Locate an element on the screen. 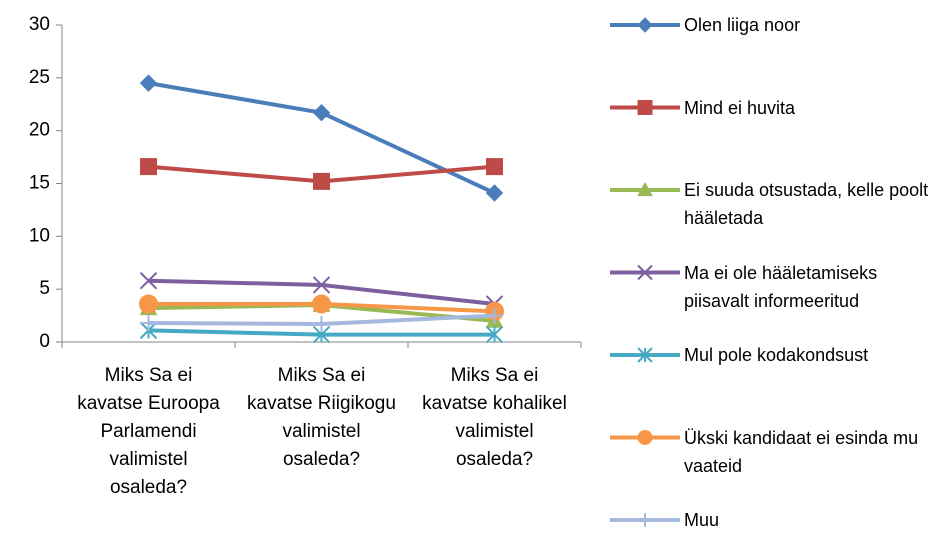 This screenshot has width=930, height=548. legend-label: Muu is located at coordinates (702, 520).